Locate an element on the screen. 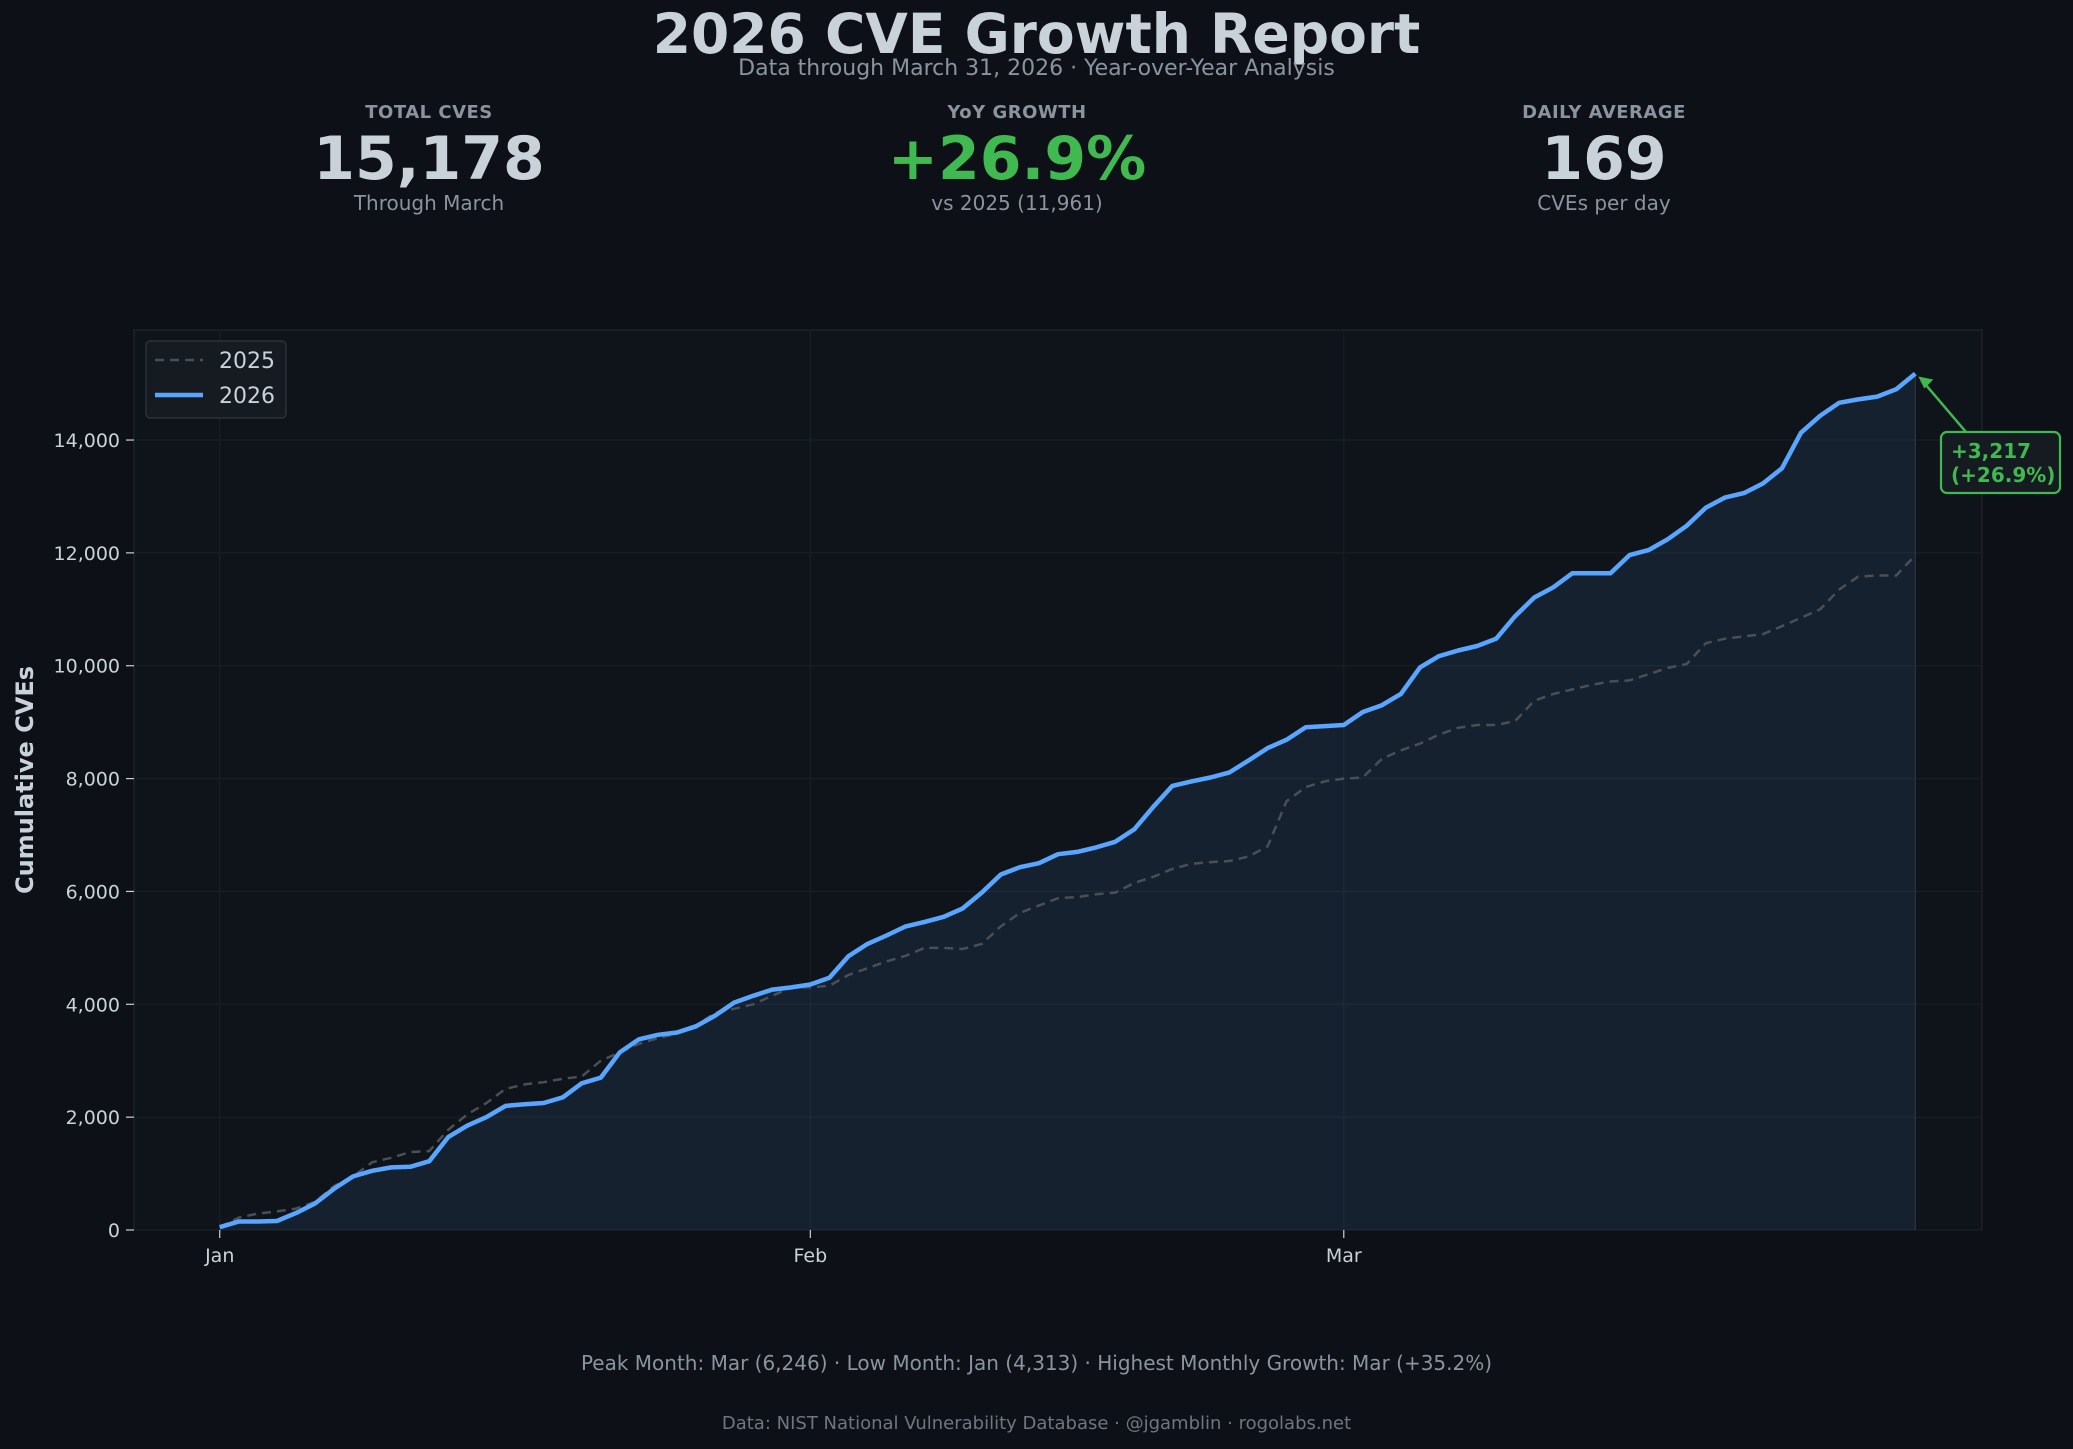 The image size is (2073, 1449). growth-annotation: +3,217(+26.9%) is located at coordinates (1990, 435).